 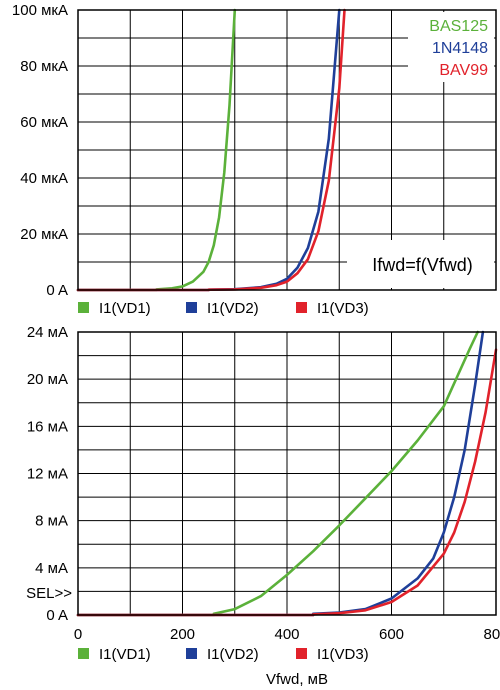 I want to click on top-annotation: Ifwd=f(Vfwd), so click(x=422, y=265).